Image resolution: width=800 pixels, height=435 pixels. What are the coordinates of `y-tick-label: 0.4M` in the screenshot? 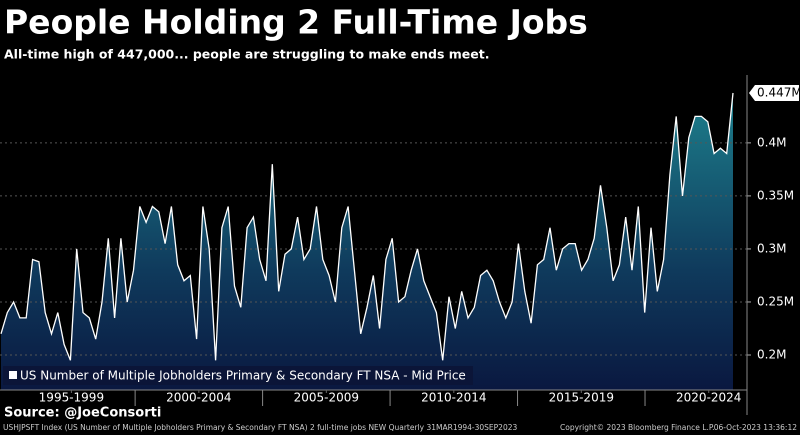 It's located at (771, 142).